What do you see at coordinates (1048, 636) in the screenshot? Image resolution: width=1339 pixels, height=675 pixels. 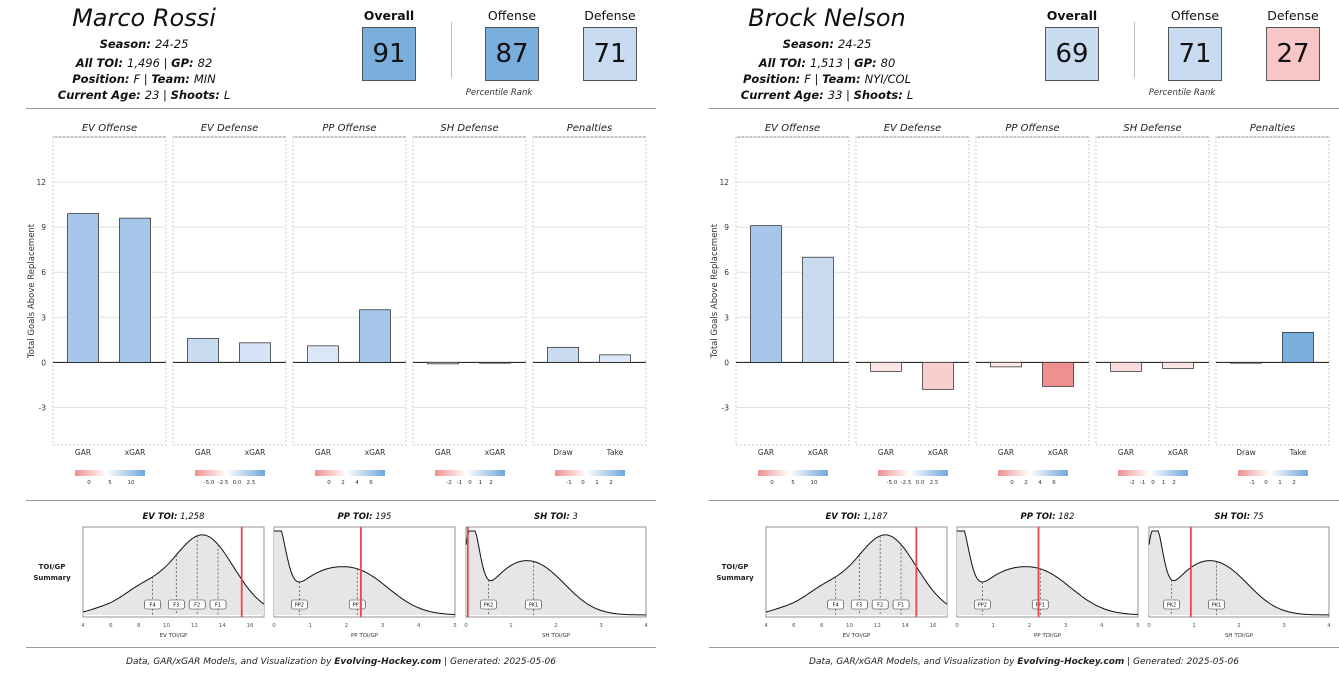 I see `x-axis-title: PP TOI/GP` at bounding box center [1048, 636].